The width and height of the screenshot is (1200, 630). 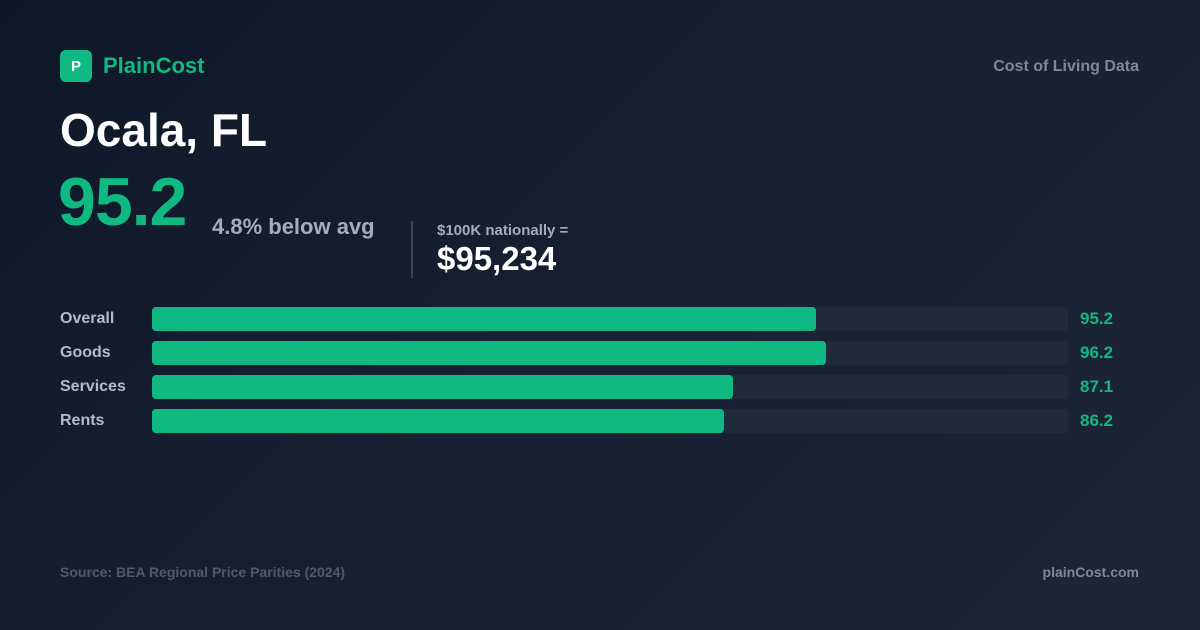 What do you see at coordinates (489, 353) in the screenshot?
I see `bar-goods` at bounding box center [489, 353].